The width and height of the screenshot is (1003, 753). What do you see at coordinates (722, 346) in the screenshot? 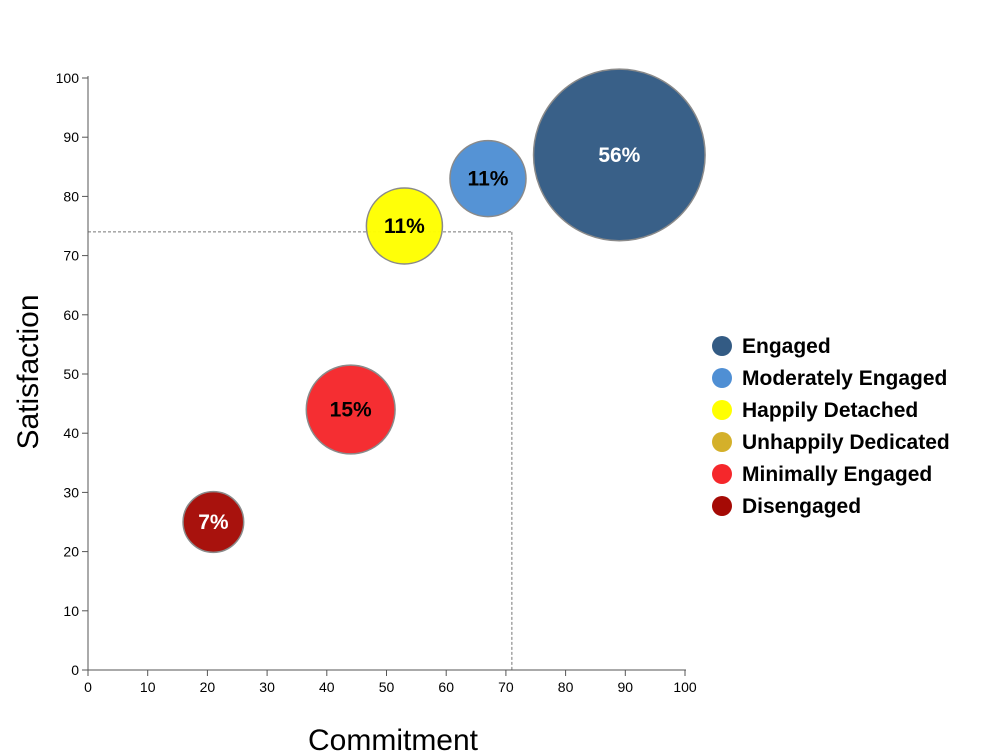
I see `legend-marker-engaged` at bounding box center [722, 346].